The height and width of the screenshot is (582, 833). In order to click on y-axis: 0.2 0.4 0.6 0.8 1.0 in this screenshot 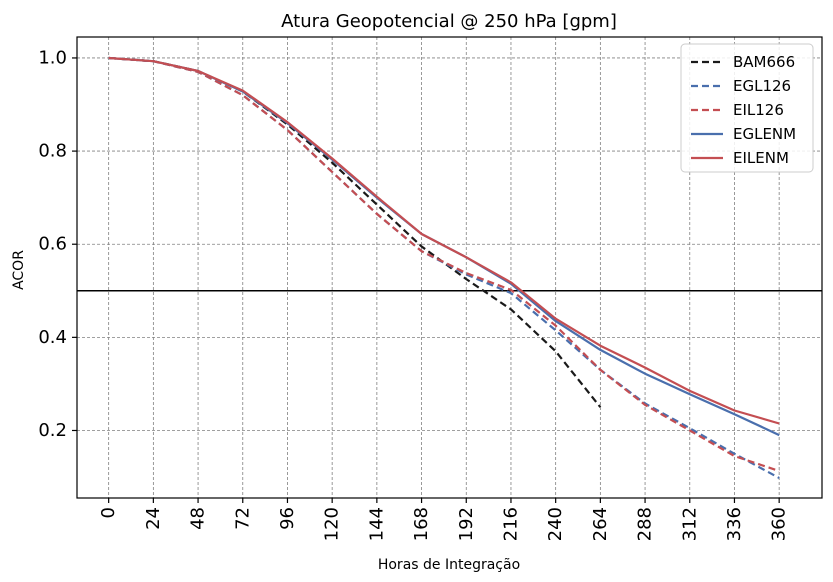, I will do `click(57, 244)`.